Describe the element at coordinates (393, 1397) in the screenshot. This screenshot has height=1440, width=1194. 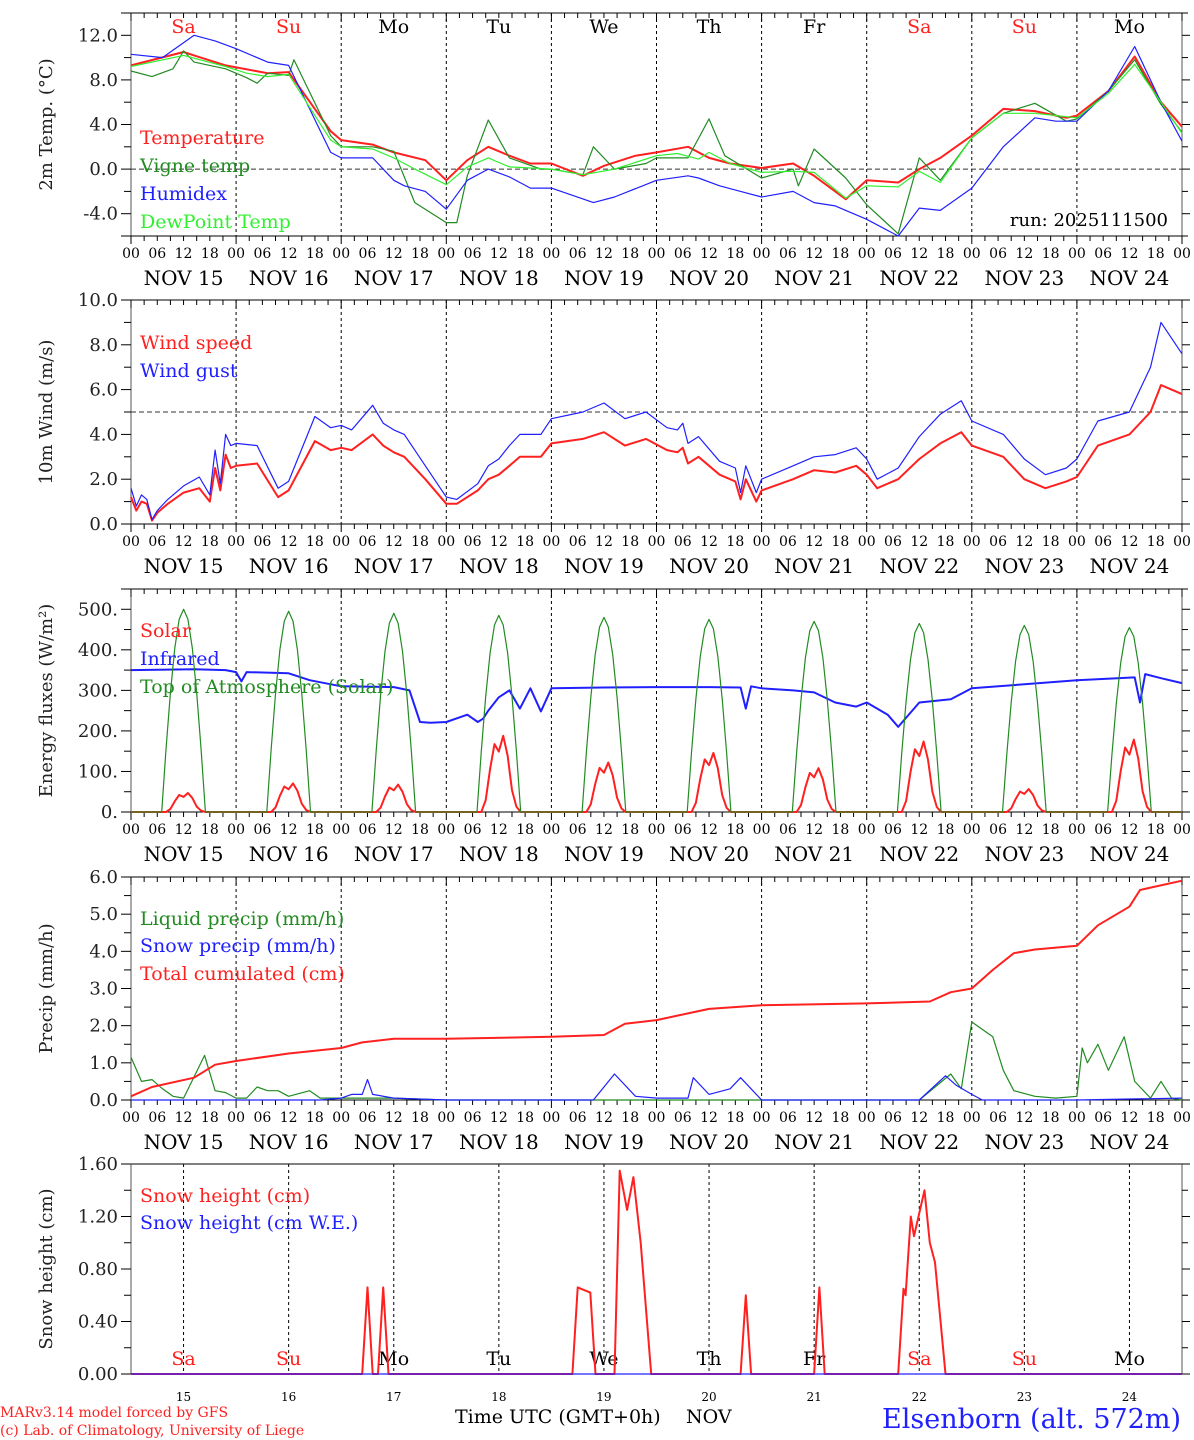
I see `x-day-number: 17` at that location.